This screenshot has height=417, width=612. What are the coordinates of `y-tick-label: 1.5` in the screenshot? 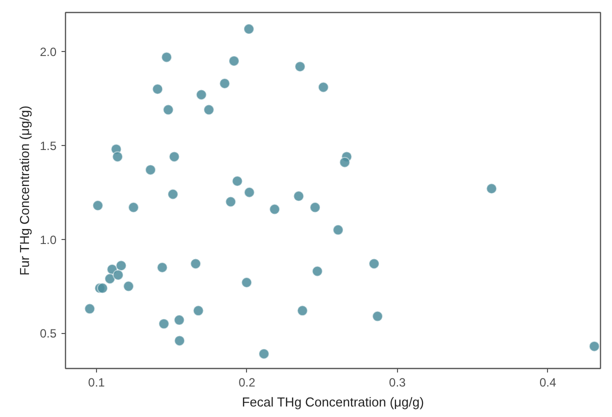 It's located at (48, 145).